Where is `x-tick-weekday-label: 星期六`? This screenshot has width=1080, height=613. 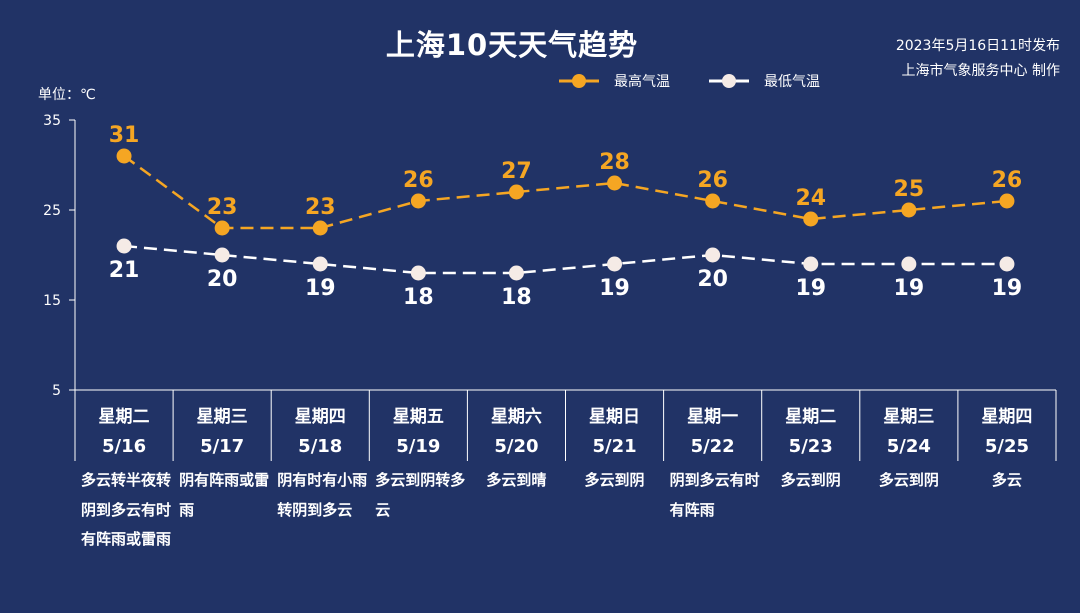 x-tick-weekday-label: 星期六 is located at coordinates (516, 416).